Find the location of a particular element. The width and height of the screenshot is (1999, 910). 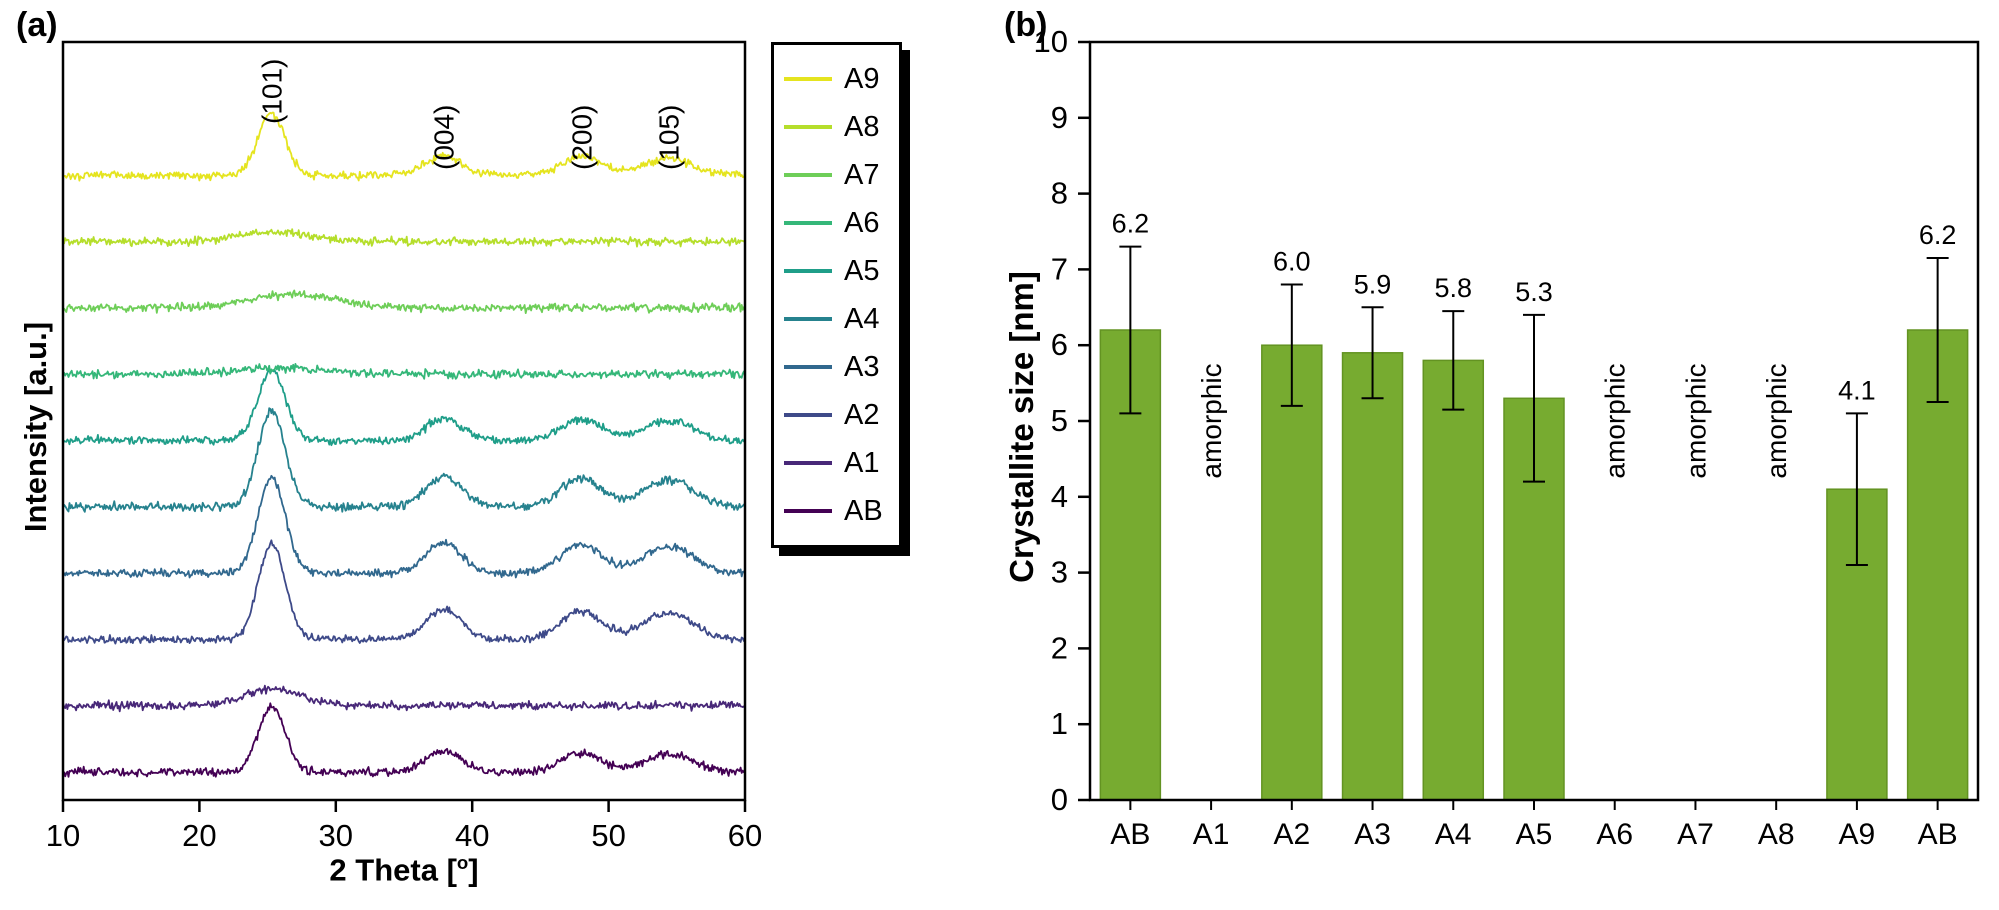

x-tick-label: 20 is located at coordinates (199, 835).